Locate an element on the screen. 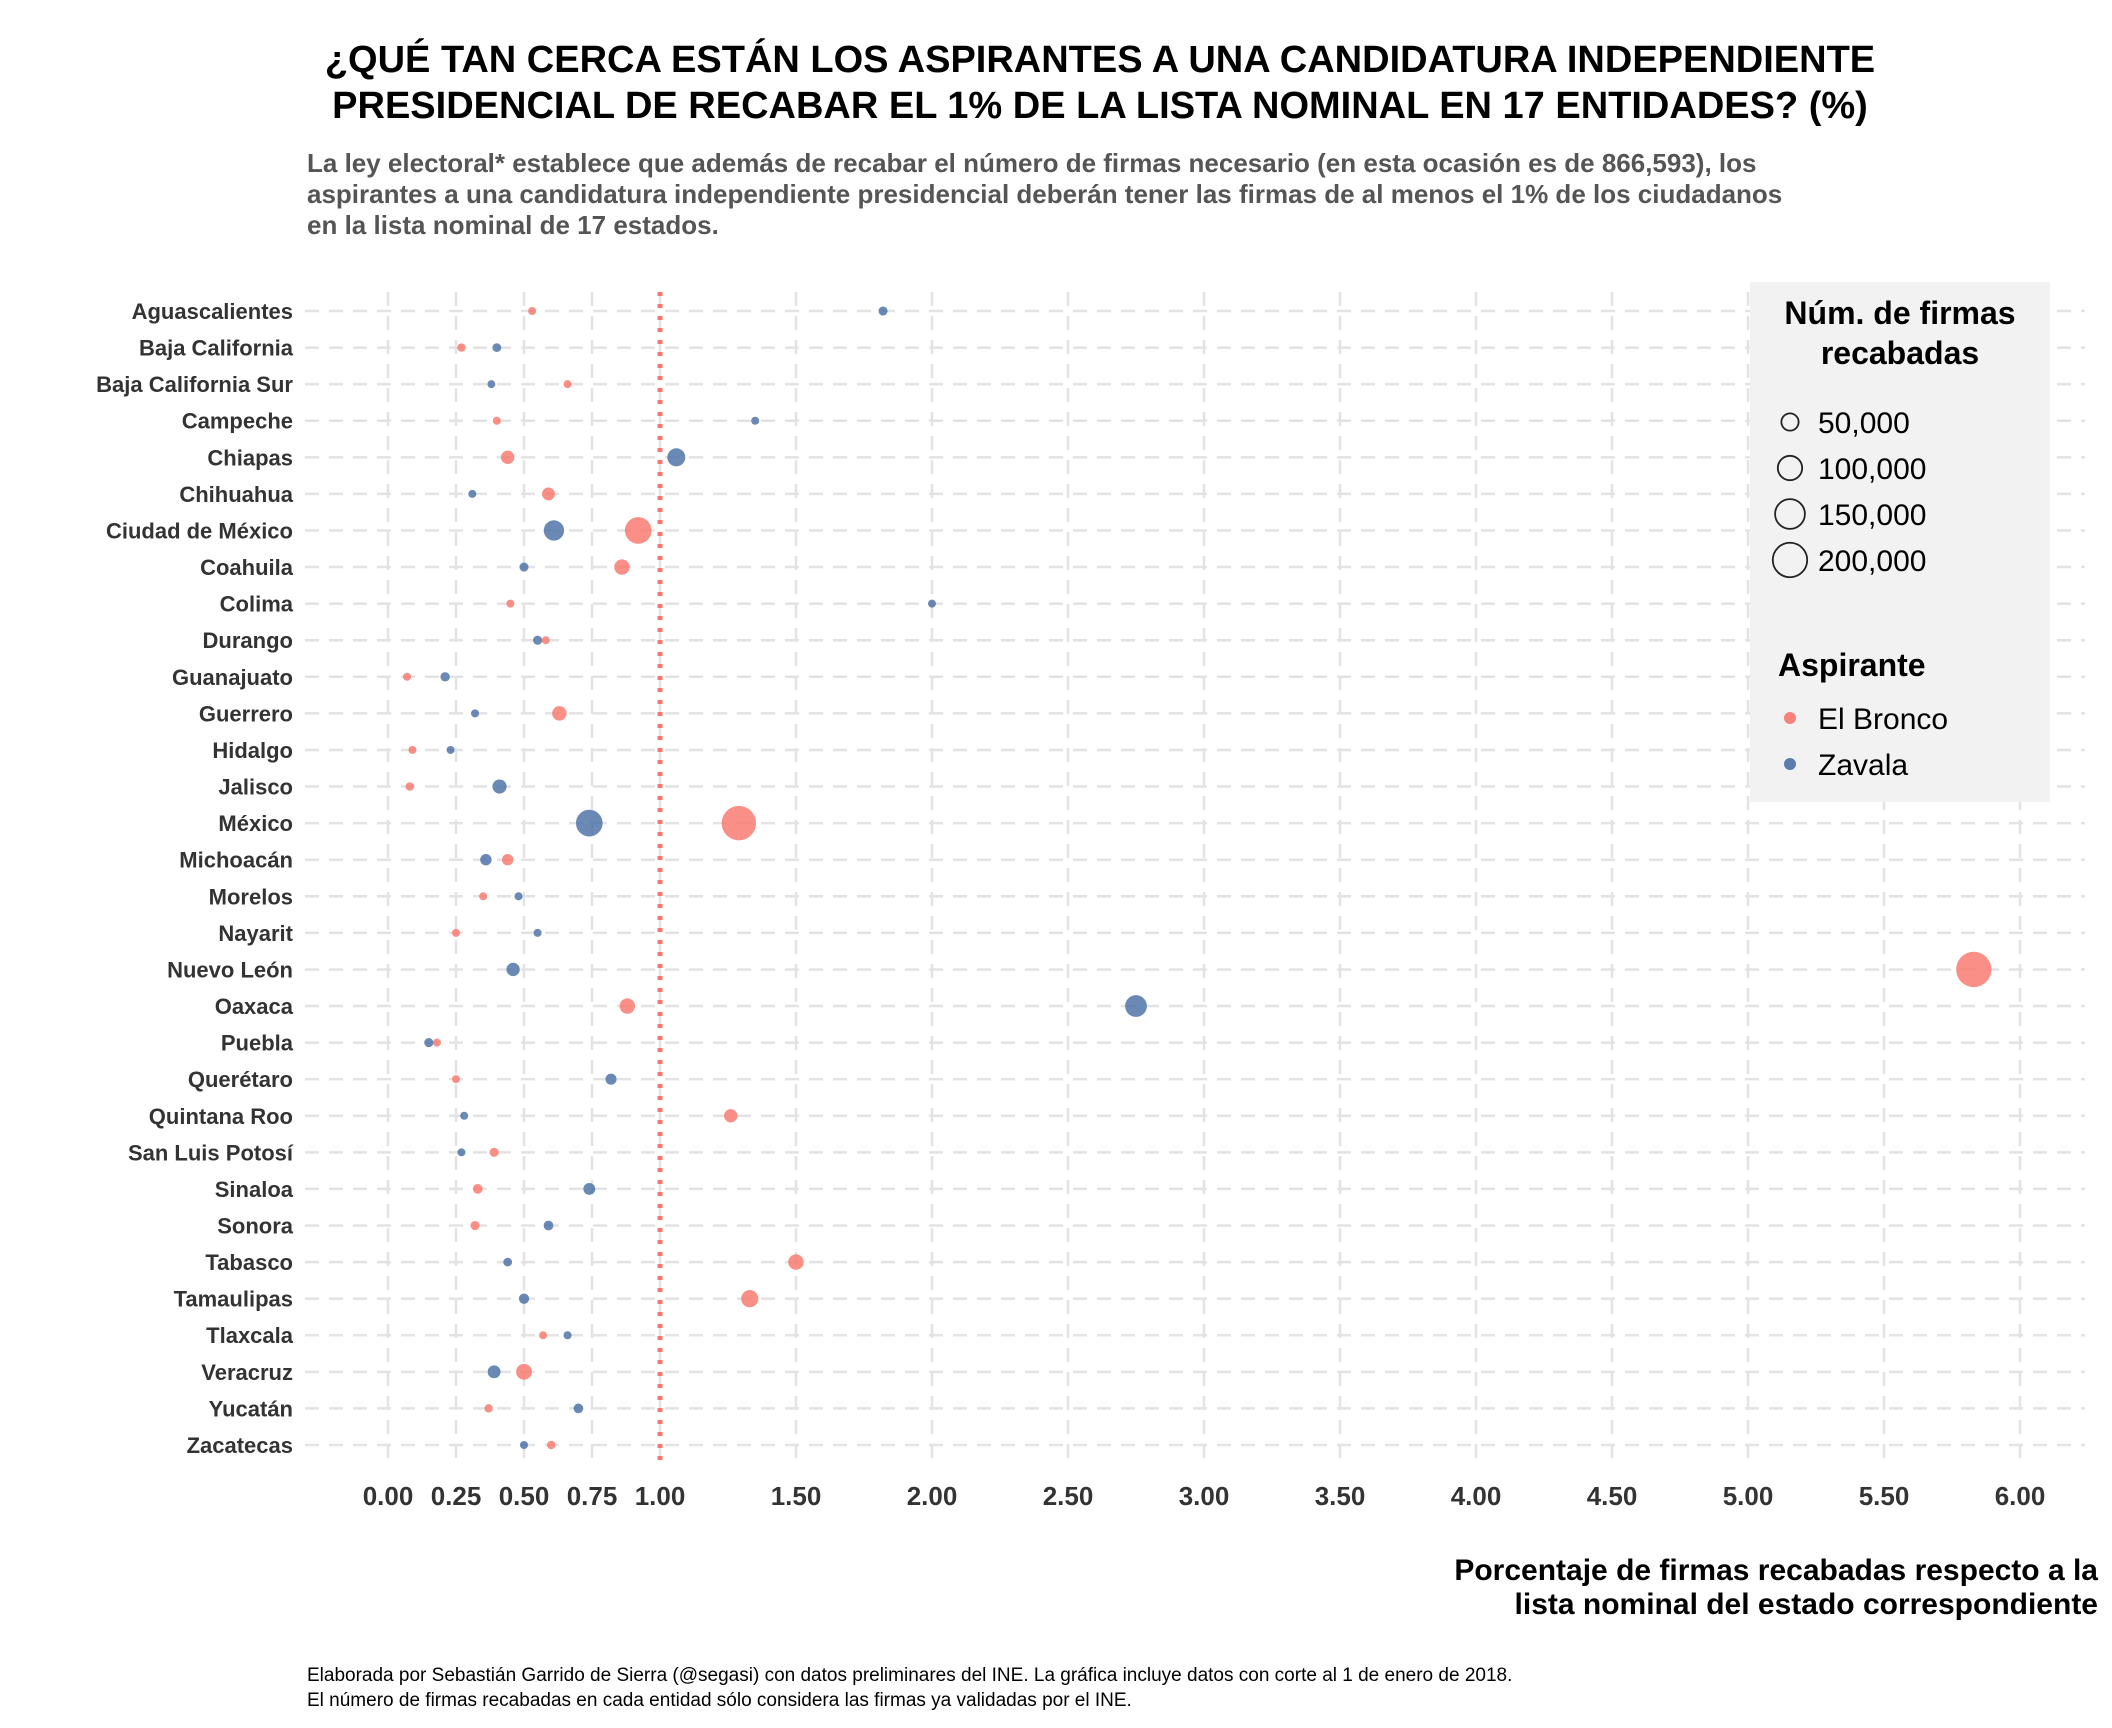 Image resolution: width=2112 pixels, height=1728 pixels. legend-background is located at coordinates (1900, 542).